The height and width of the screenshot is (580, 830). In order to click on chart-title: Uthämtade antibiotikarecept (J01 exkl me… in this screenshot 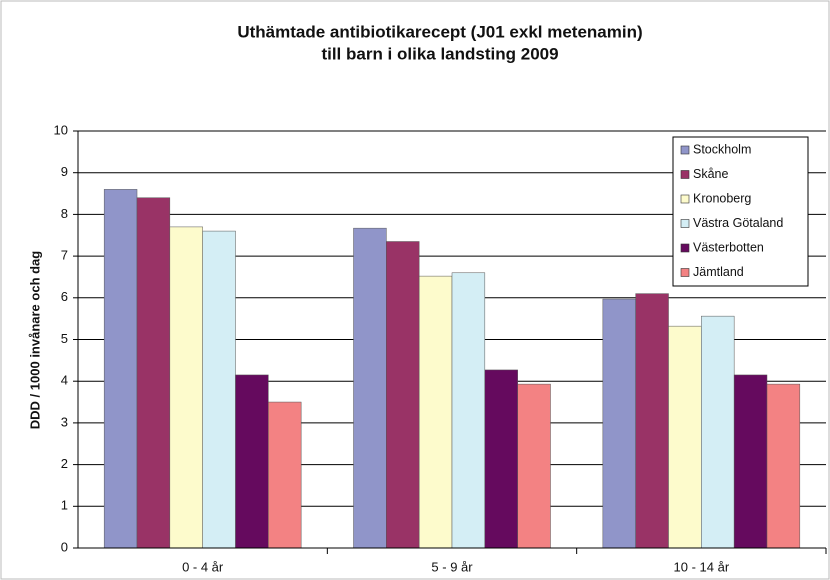, I will do `click(439, 31)`.